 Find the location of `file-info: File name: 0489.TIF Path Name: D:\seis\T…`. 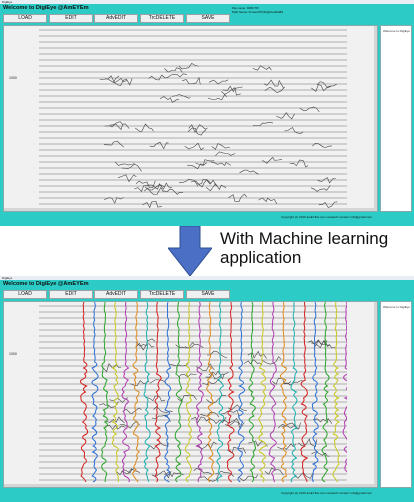

file-info: File name: 0489.TIF Path Name: D:\seis\T… is located at coordinates (302, 10).